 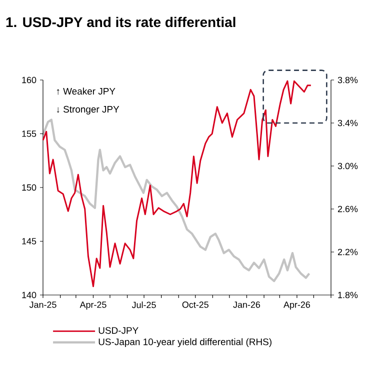 What do you see at coordinates (348, 295) in the screenshot?
I see `y2-tick-label: 1.8%` at bounding box center [348, 295].